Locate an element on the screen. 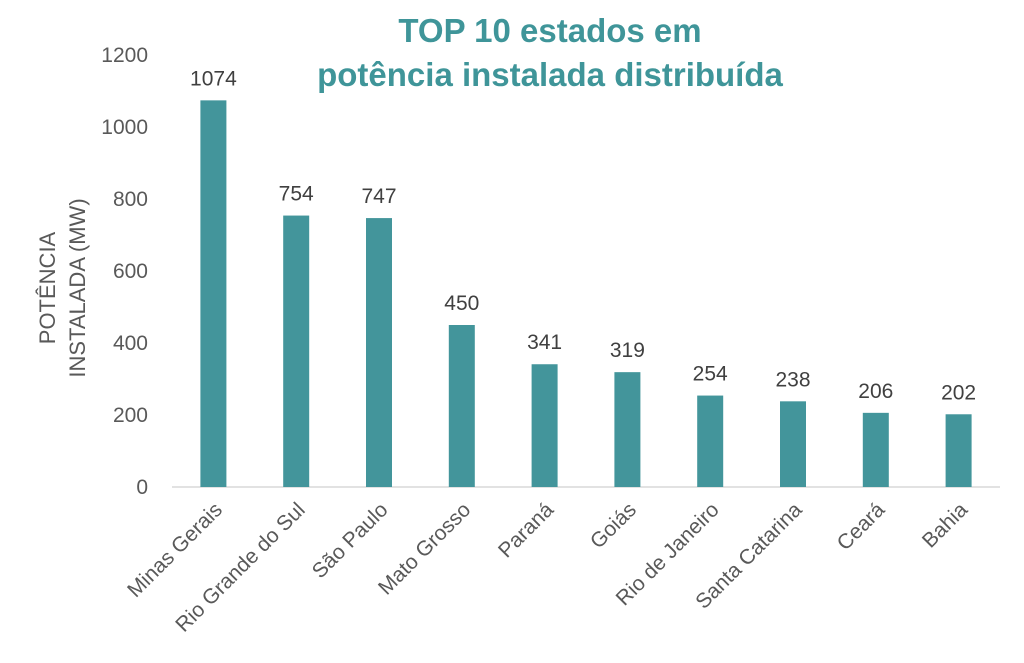  data-label: 254 is located at coordinates (710, 374).